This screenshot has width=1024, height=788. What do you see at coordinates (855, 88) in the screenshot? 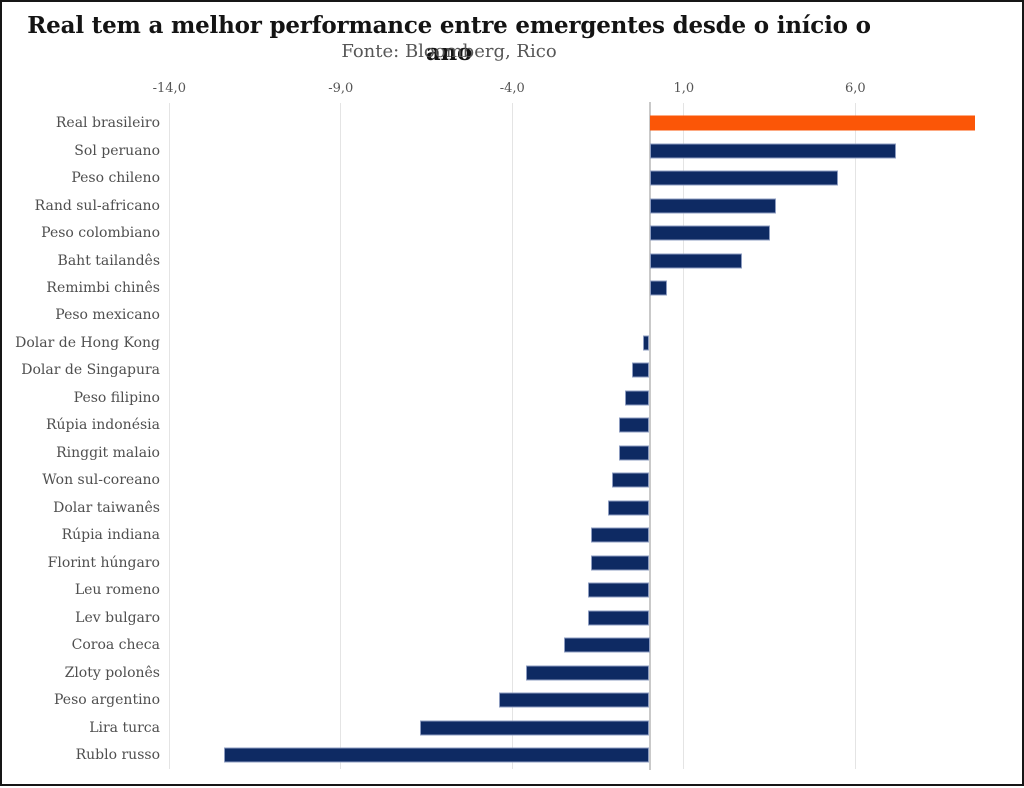
I see `x-tick-label: 6,0` at bounding box center [855, 88].